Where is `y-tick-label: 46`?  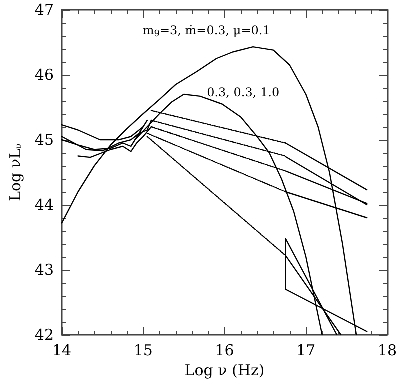
y-tick-label: 46 is located at coordinates (44, 75).